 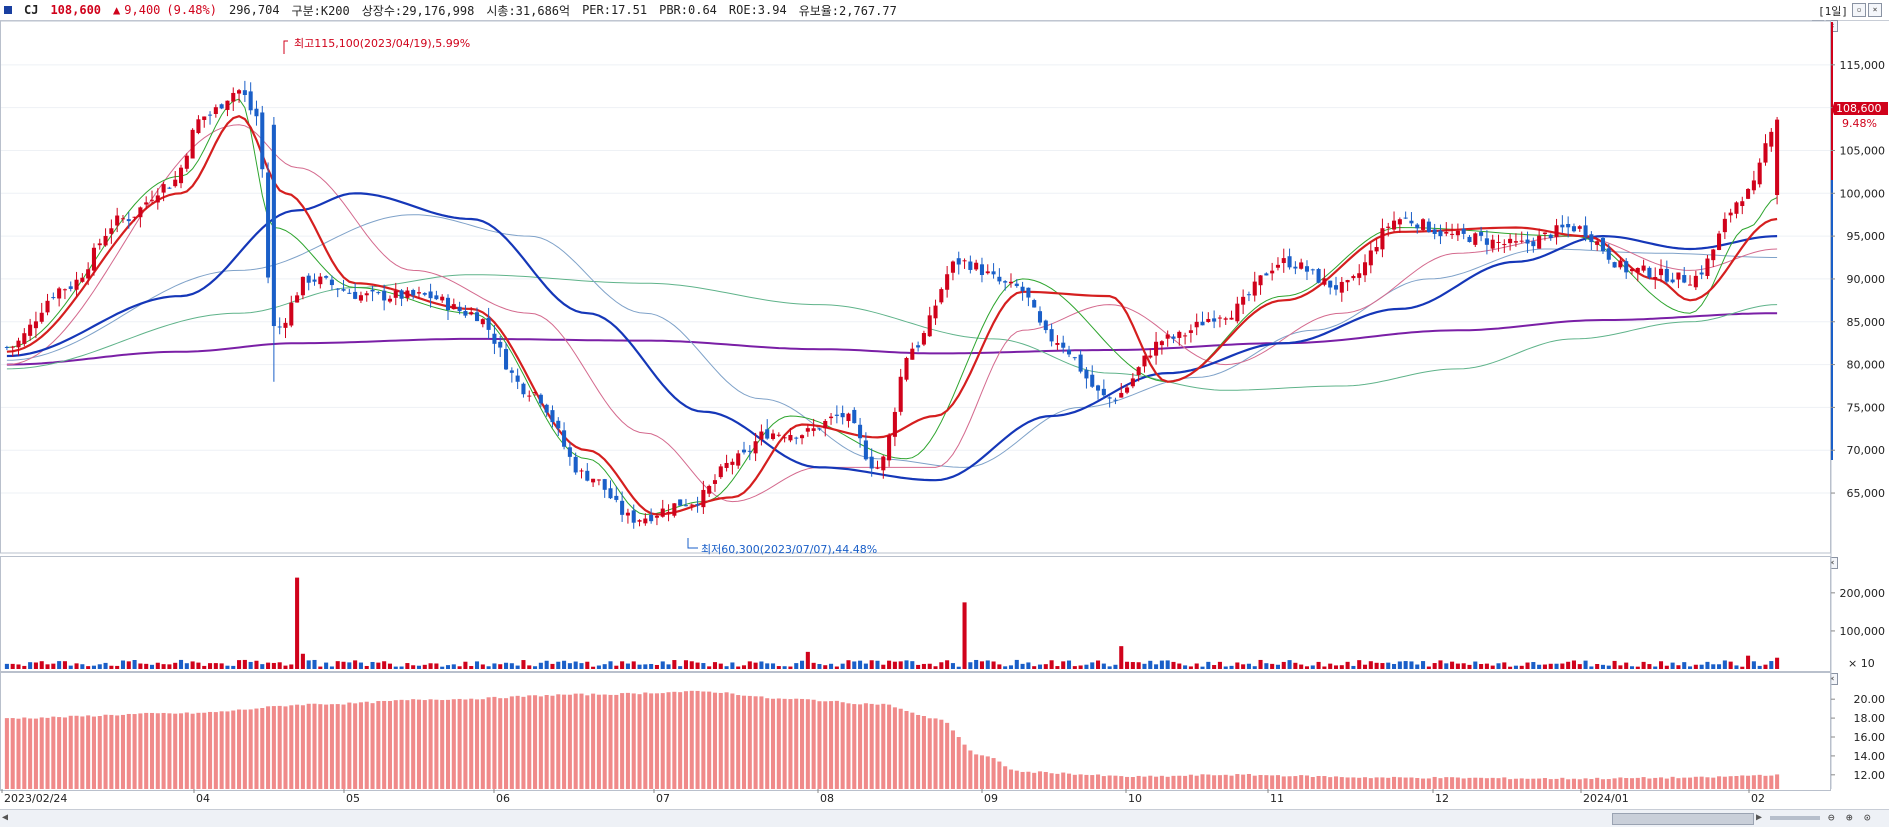 I want to click on foreign-legend: ▮외국인보유비중, so click(x=44, y=684).